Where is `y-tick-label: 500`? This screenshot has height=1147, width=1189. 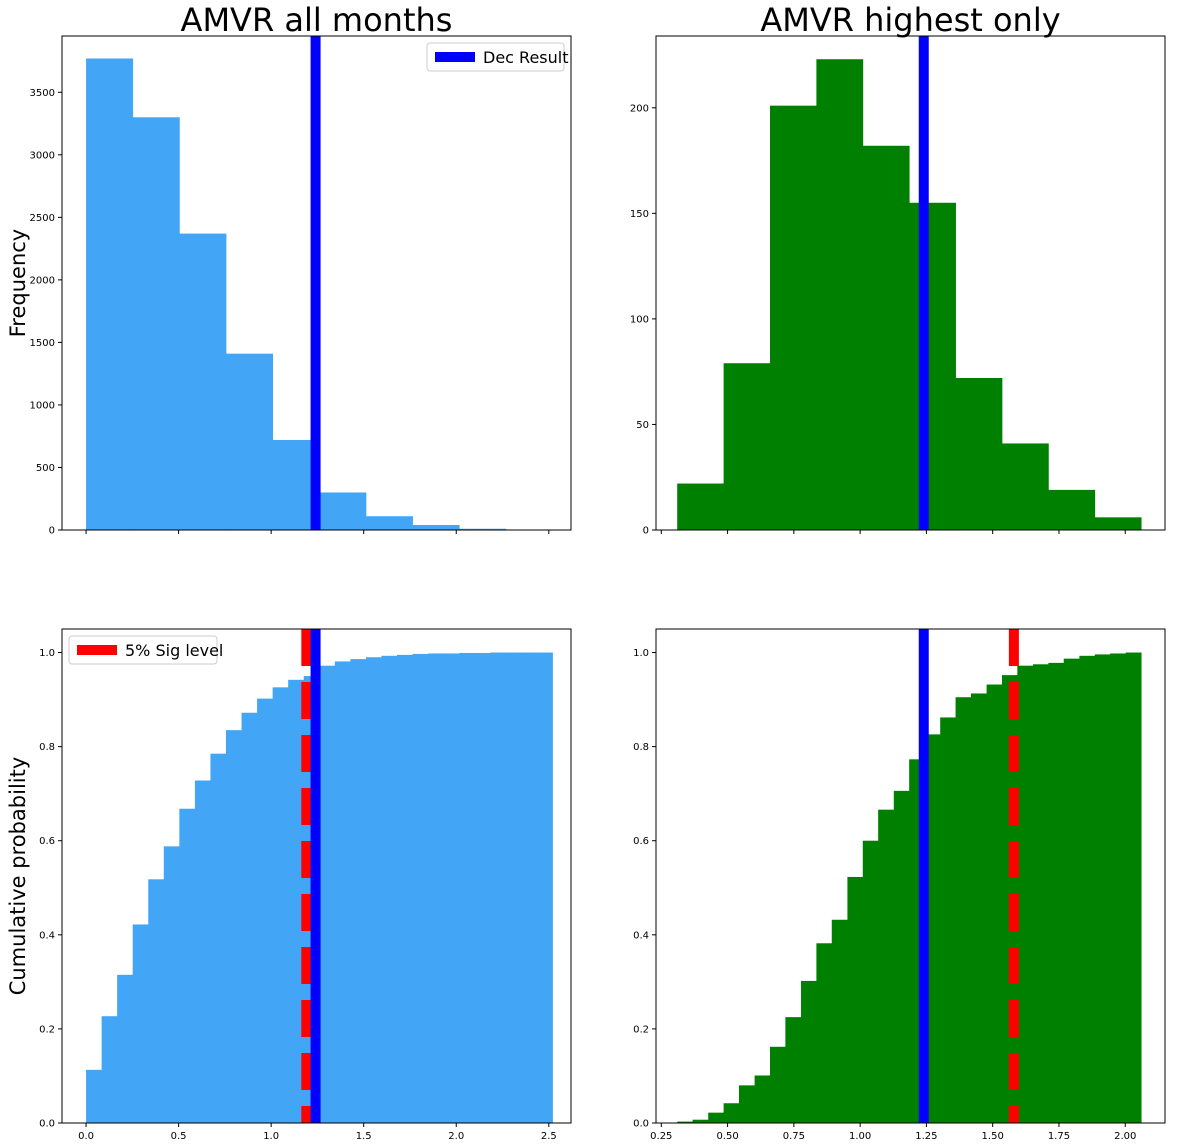 y-tick-label: 500 is located at coordinates (45, 468).